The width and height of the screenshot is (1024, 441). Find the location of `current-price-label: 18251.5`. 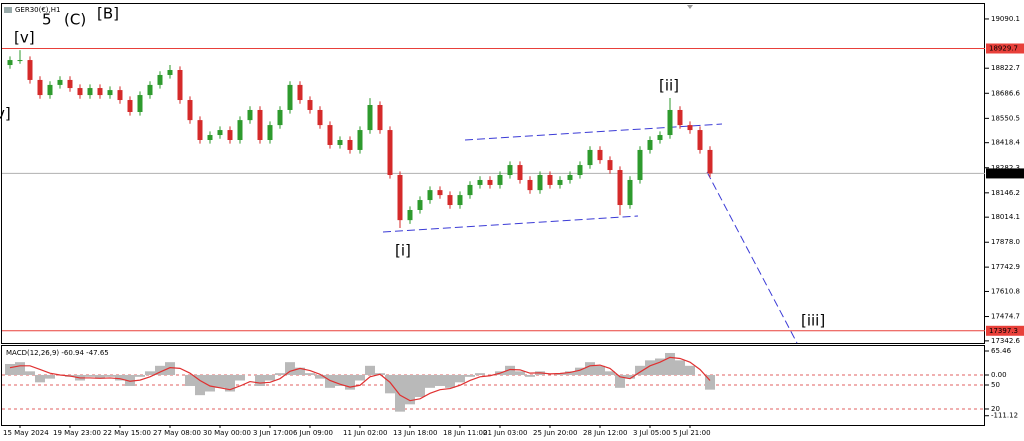

current-price-label: 18251.5 is located at coordinates (1003, 173).